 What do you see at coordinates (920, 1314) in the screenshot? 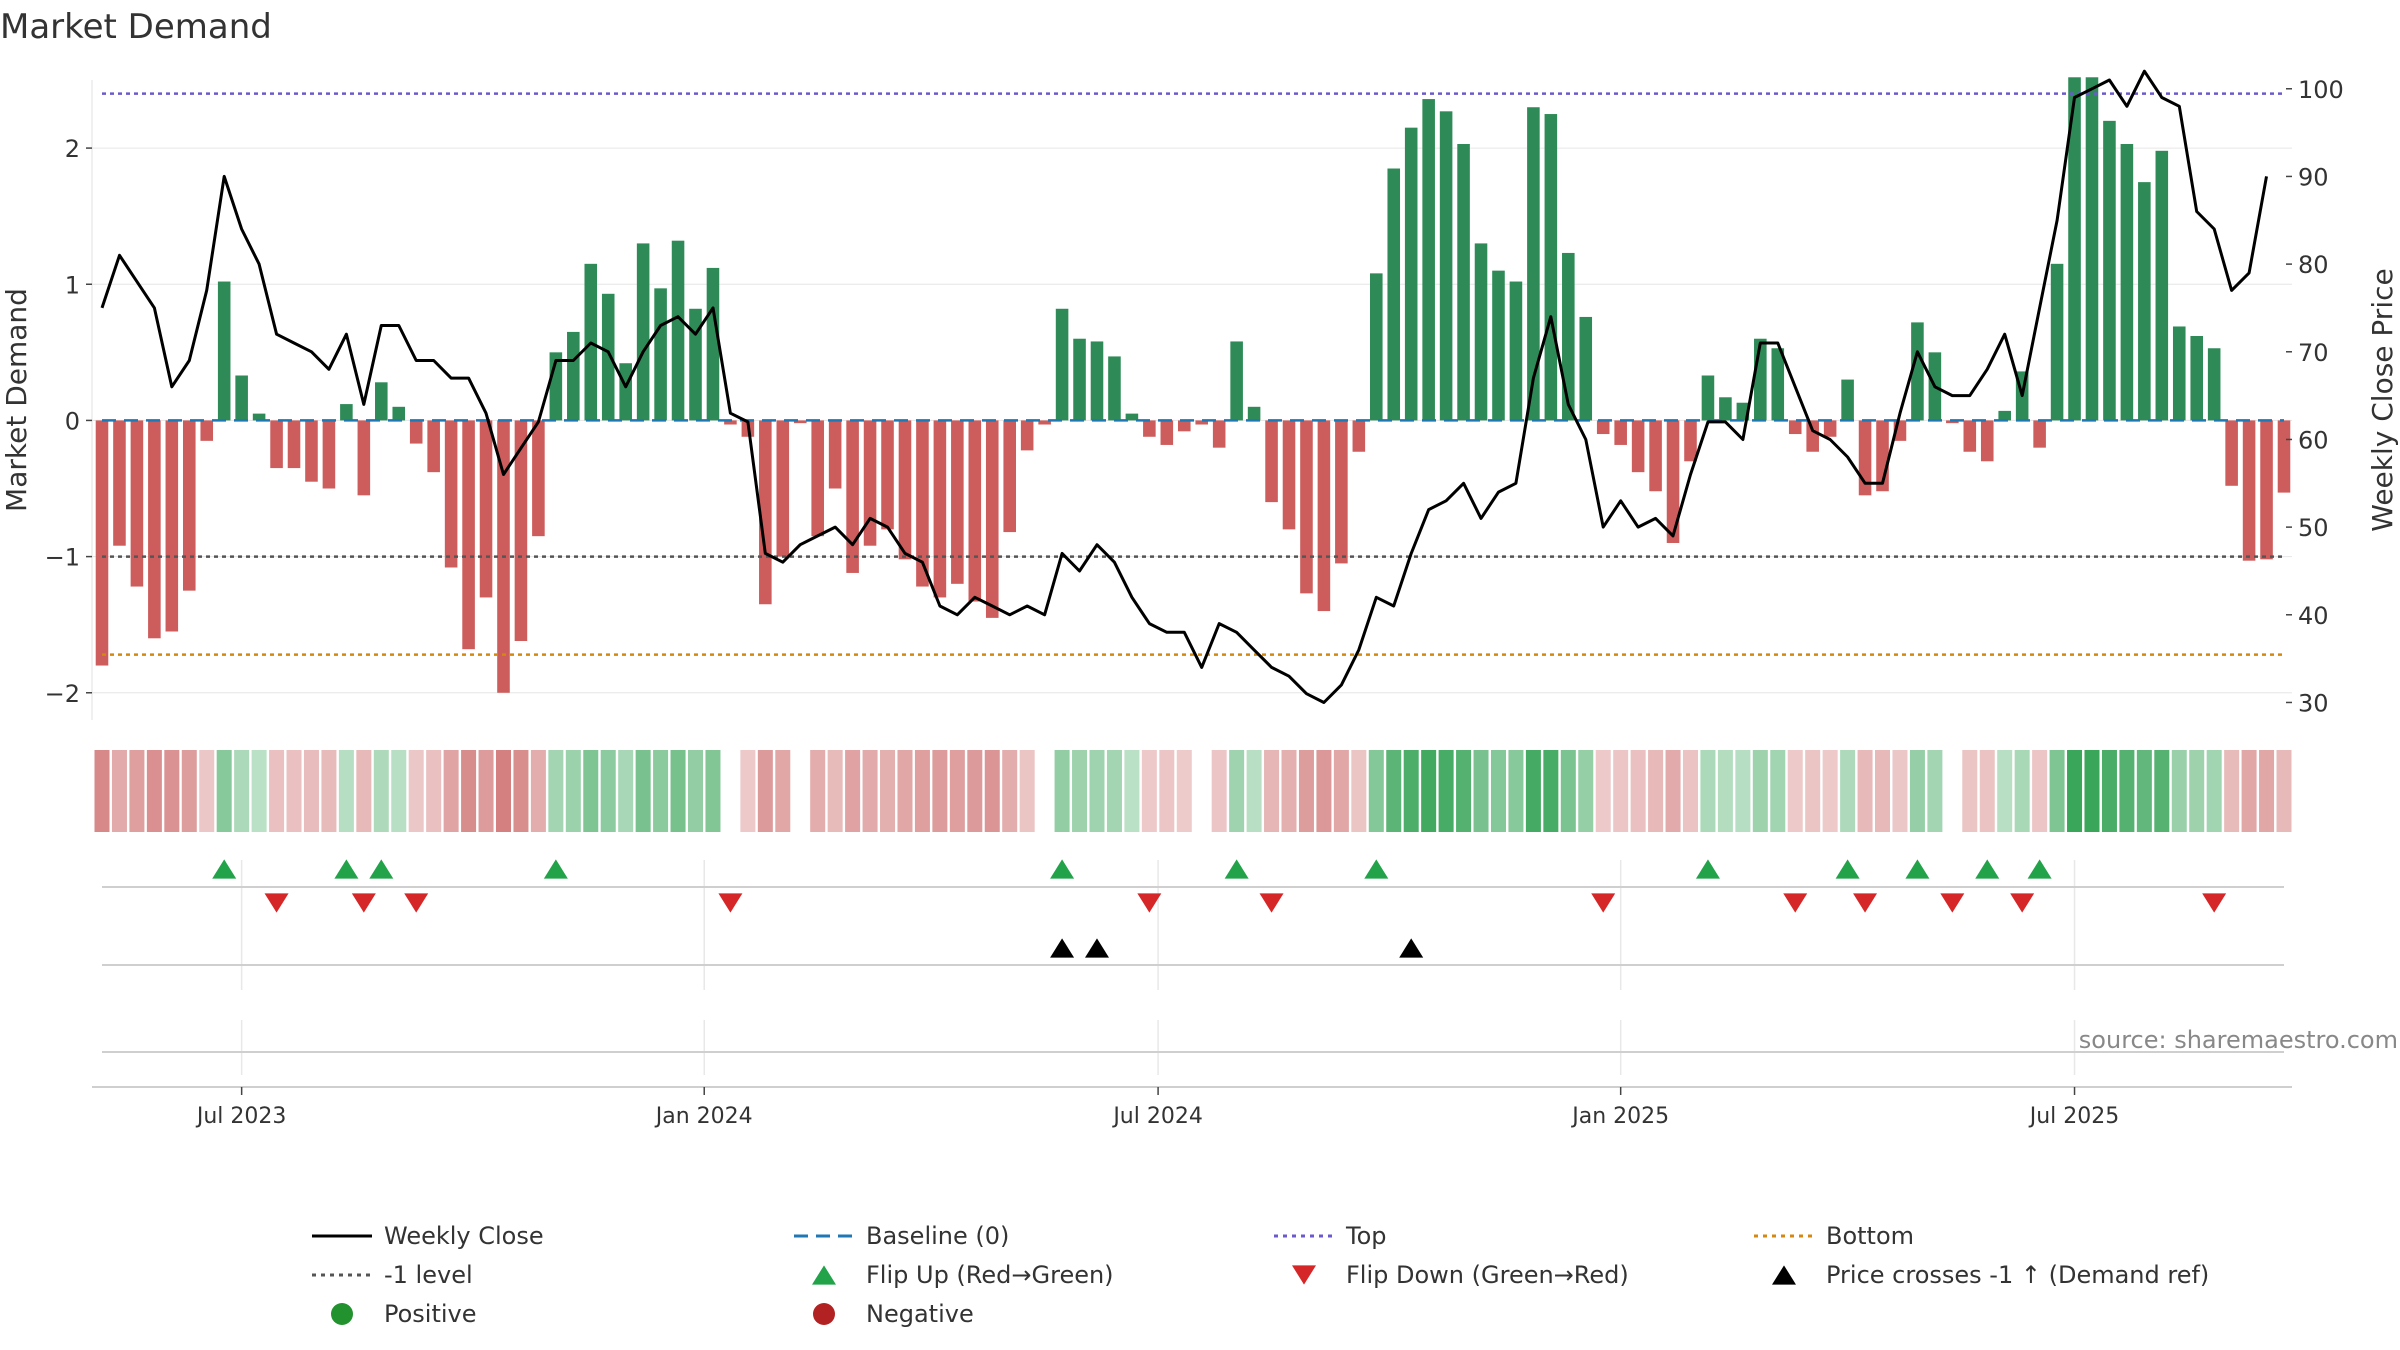
I see `legend-label: Negative` at bounding box center [920, 1314].